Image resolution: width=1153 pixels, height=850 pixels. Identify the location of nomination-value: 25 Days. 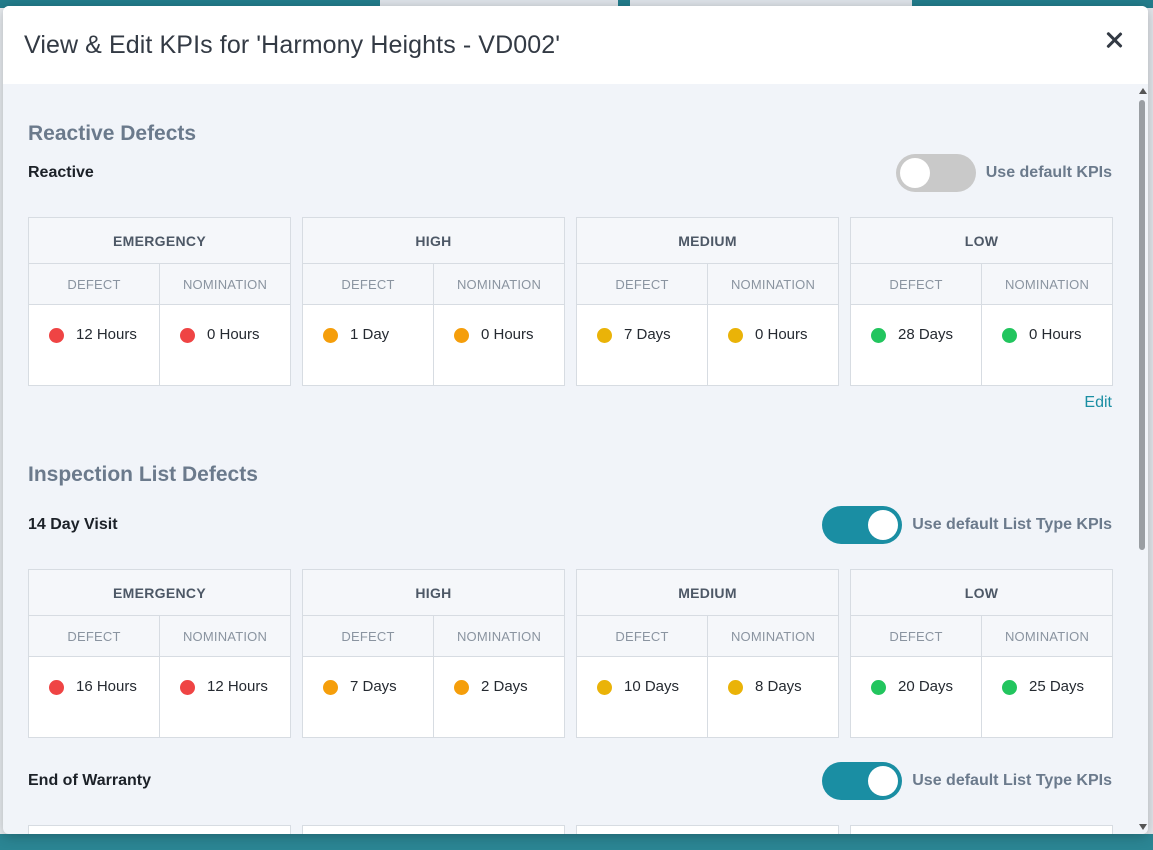
(1057, 686).